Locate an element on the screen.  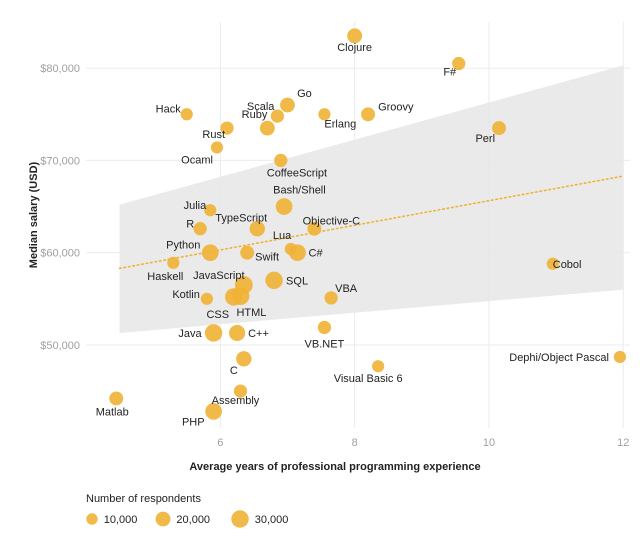
x-tick-label: 12 is located at coordinates (623, 443).